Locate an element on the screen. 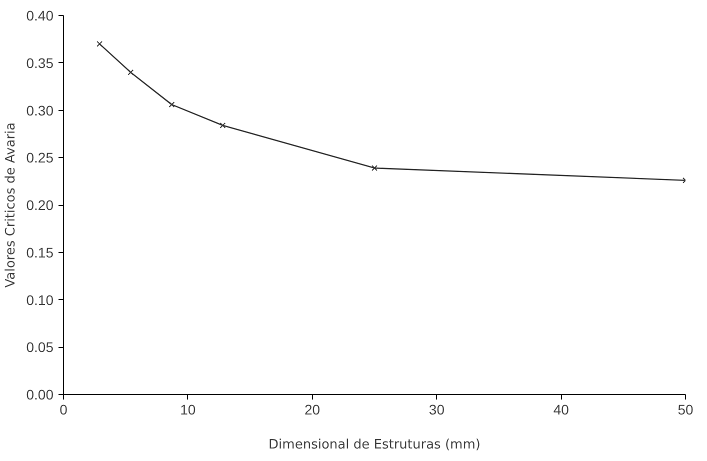 This screenshot has height=461, width=707. x-axis-title: Dimensional de Estruturas (mm) is located at coordinates (374, 445).